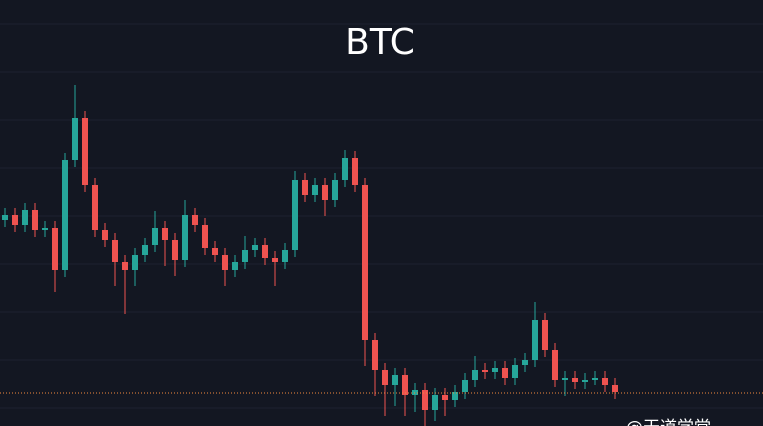  I want to click on watermark: @天道学堂, so click(668, 422).